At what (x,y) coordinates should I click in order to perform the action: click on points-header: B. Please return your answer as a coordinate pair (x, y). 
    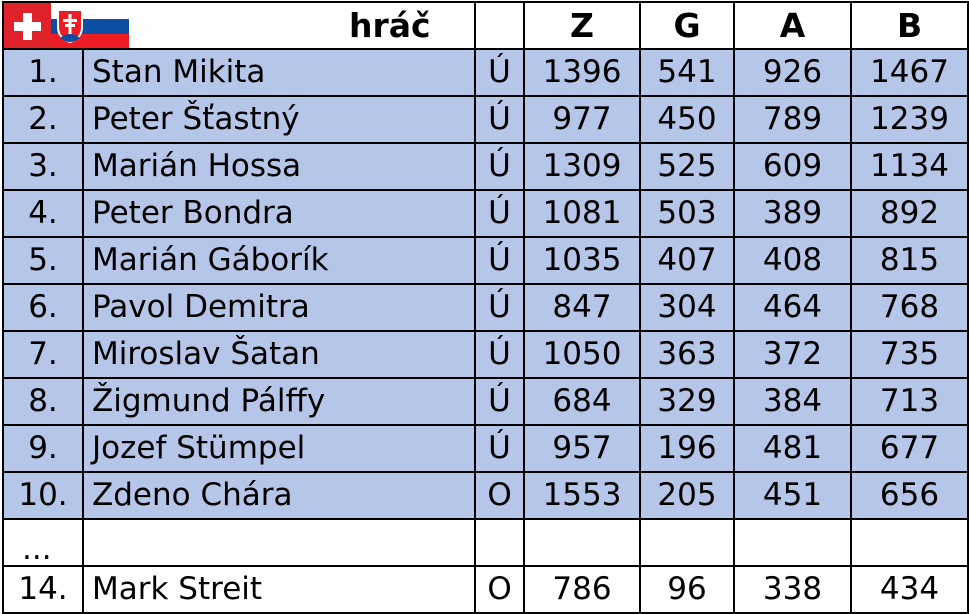
    Looking at the image, I should click on (909, 25).